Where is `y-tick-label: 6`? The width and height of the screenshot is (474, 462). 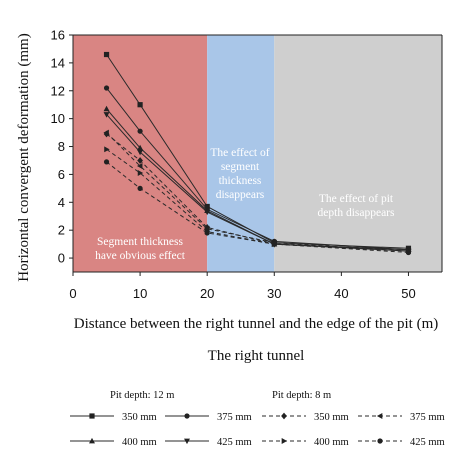 y-tick-label: 6 is located at coordinates (61, 174).